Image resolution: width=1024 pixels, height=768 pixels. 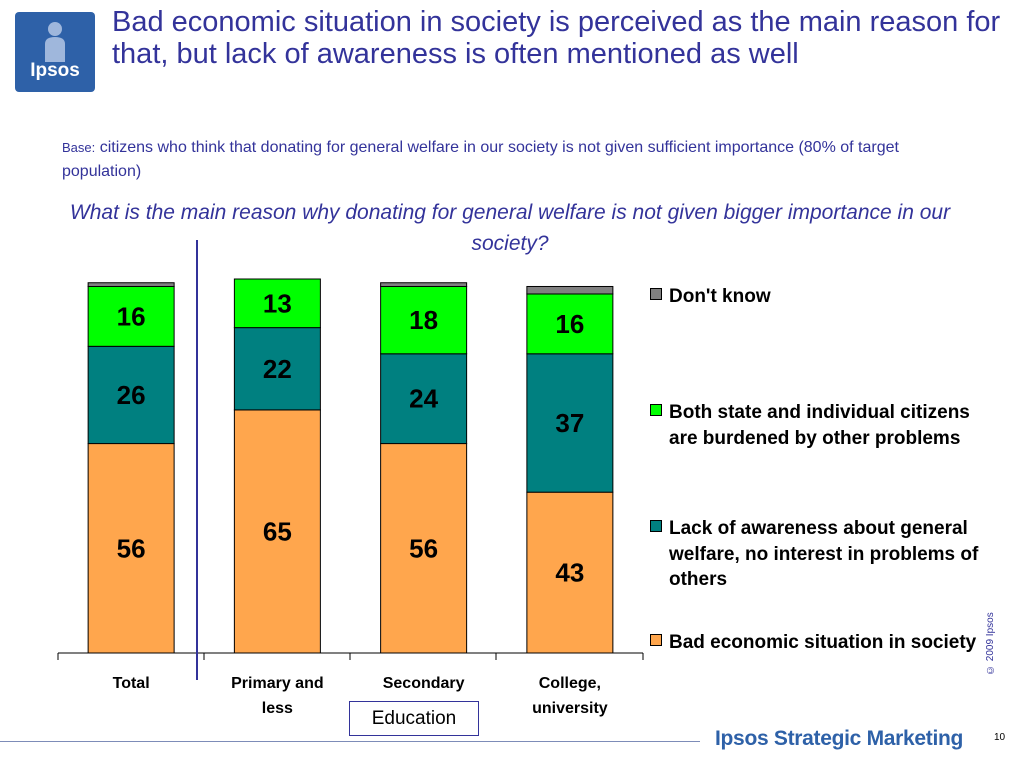 I want to click on copyright-text: © 2009 Ipsos, so click(x=990, y=644).